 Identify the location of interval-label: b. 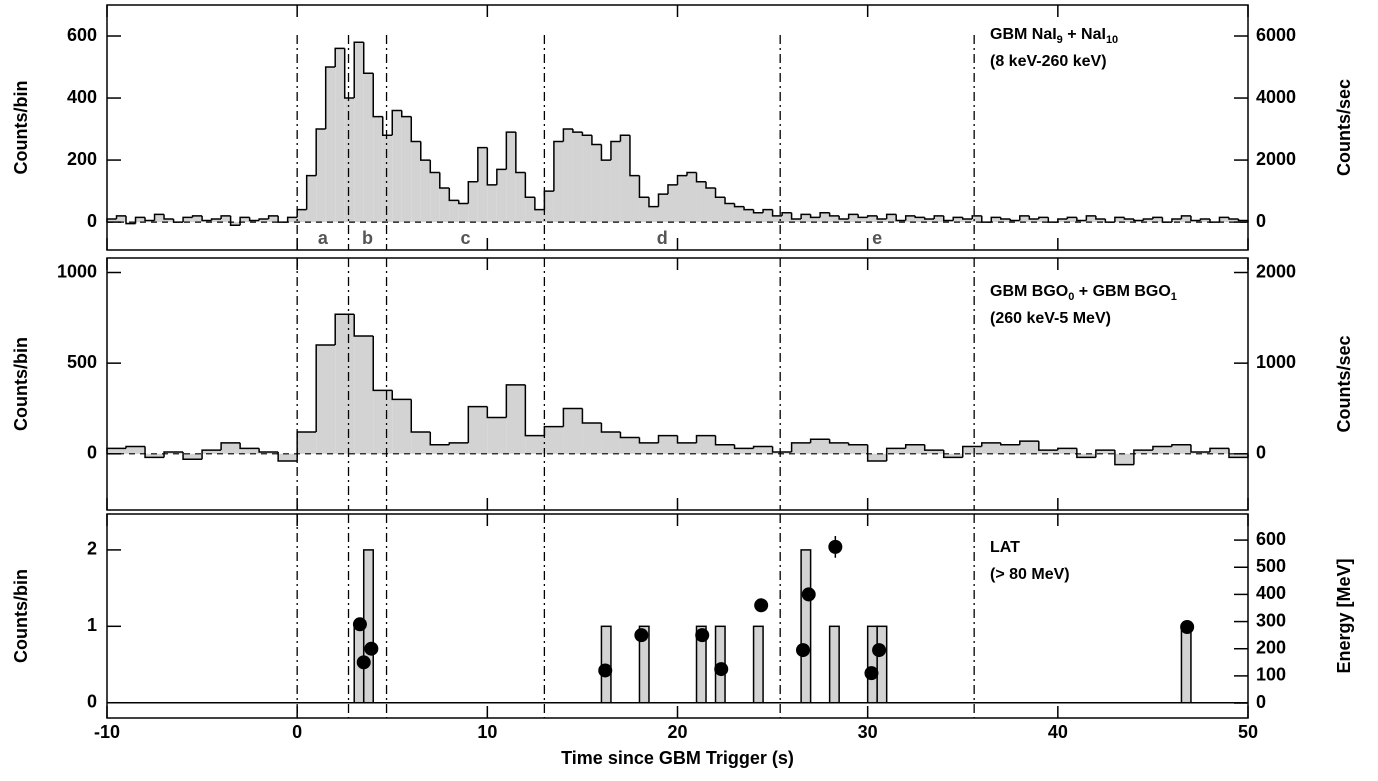
(367, 238).